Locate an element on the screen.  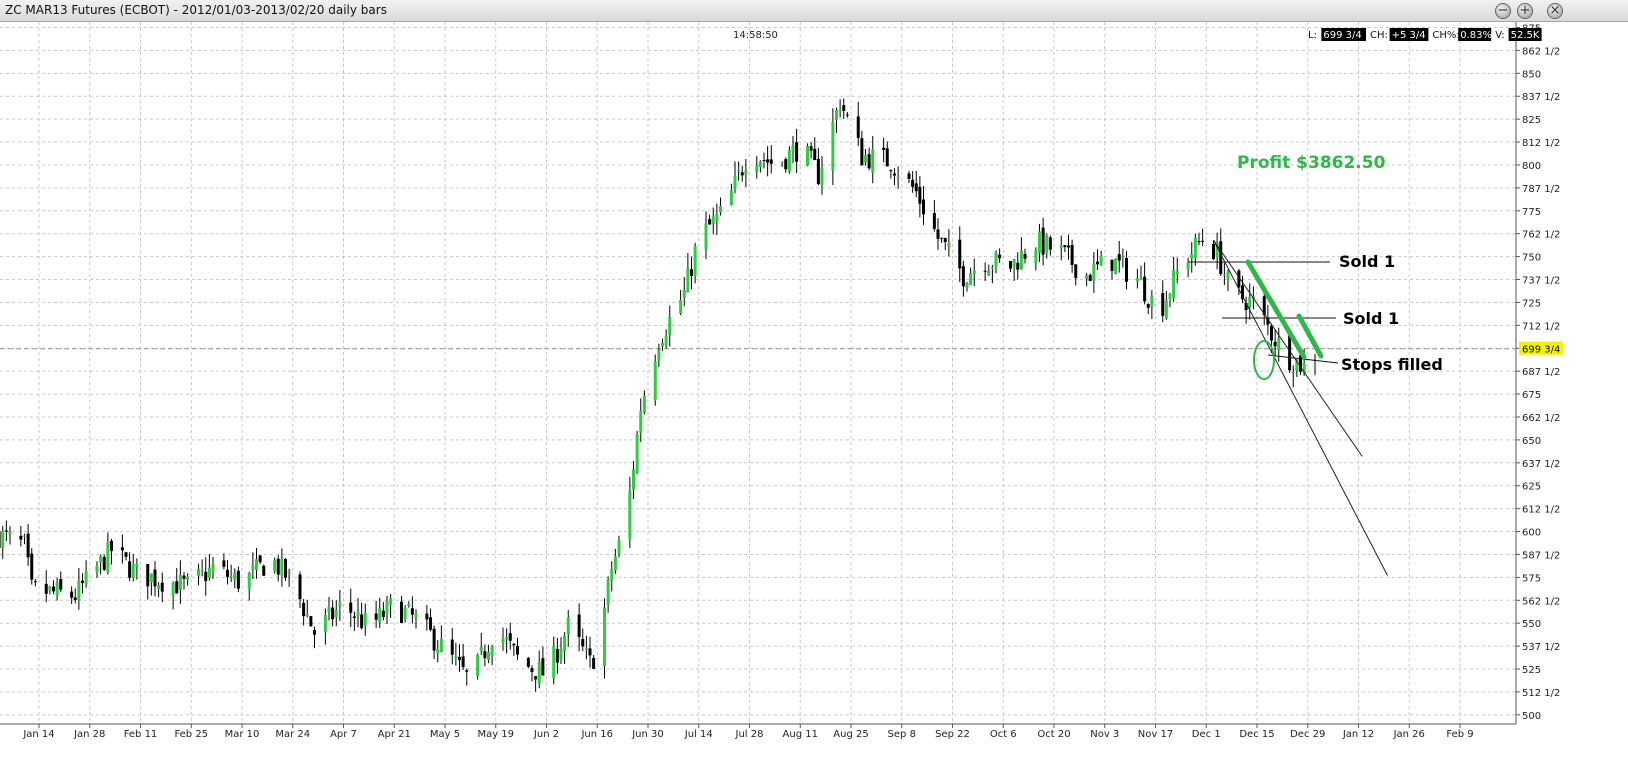
x-tick-label: Aug 25 is located at coordinates (850, 734).